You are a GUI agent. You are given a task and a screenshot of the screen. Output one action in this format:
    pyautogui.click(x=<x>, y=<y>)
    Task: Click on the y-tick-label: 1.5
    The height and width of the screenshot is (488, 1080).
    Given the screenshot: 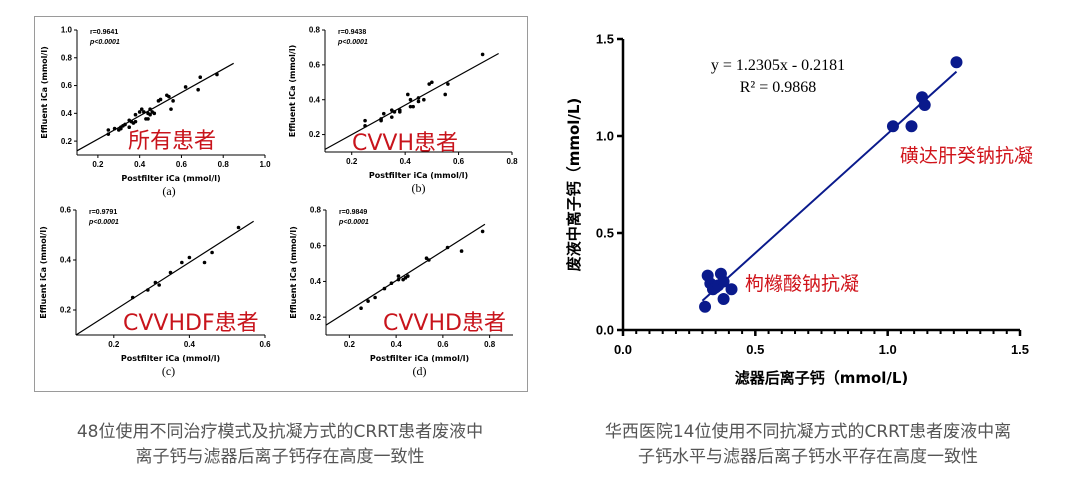 What is the action you would take?
    pyautogui.click(x=605, y=38)
    